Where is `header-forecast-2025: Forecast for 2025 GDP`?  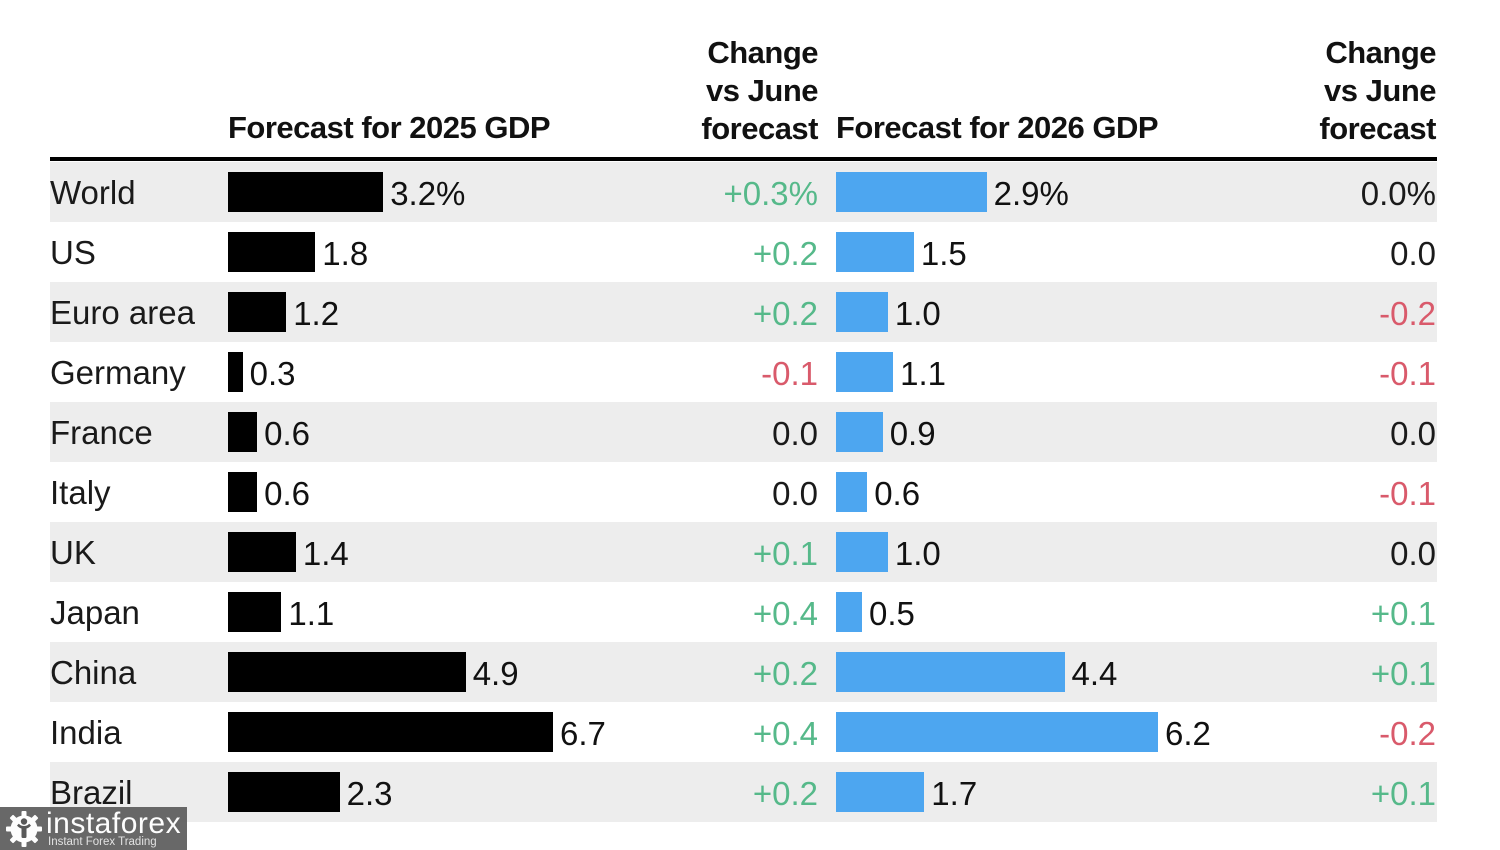
header-forecast-2025: Forecast for 2025 GDP is located at coordinates (389, 127).